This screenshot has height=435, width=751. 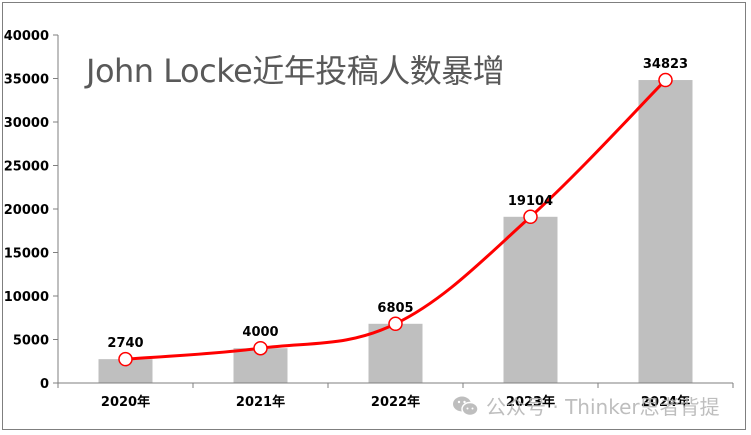 I want to click on watermark-text: 公众号 · Thinker思者背提, so click(x=603, y=407).